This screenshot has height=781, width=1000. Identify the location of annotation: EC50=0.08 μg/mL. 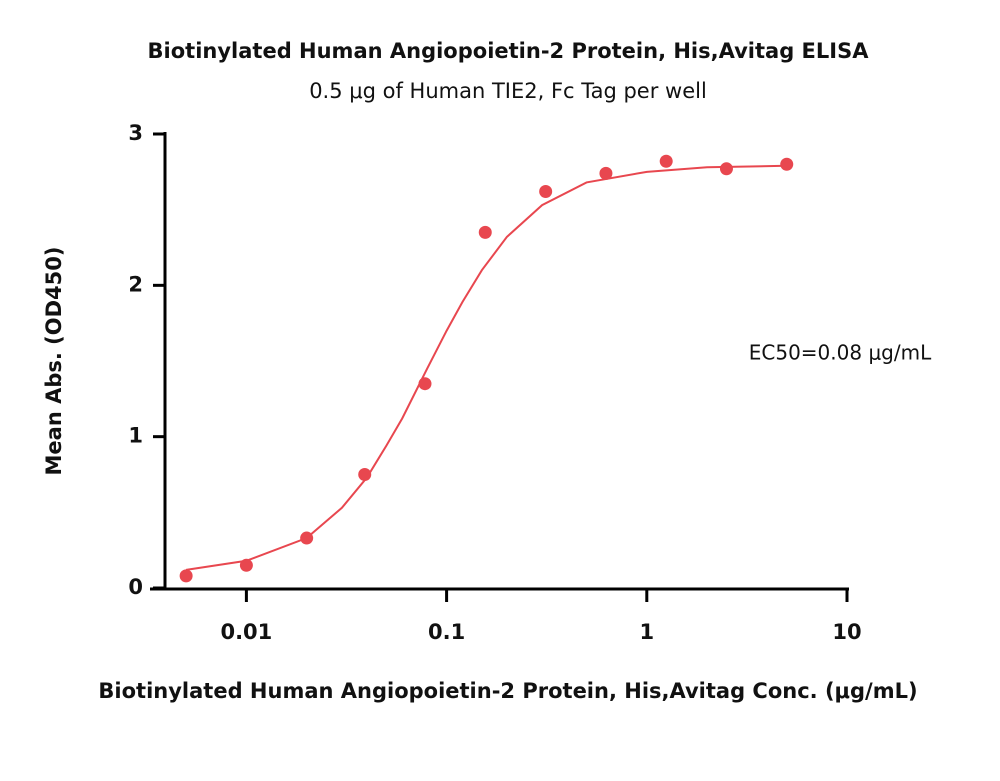
(840, 353).